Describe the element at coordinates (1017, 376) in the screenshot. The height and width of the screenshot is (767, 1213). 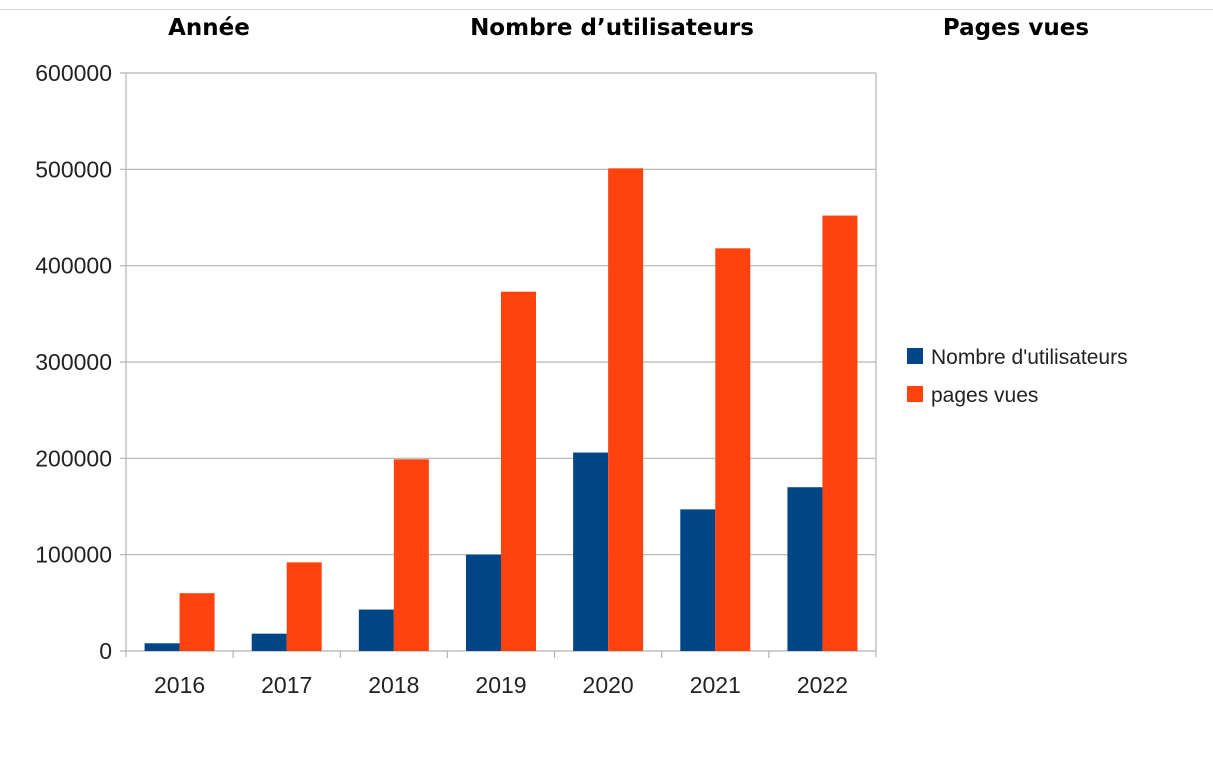
I see `legend: Nombre d'utilisateurs pages vues` at that location.